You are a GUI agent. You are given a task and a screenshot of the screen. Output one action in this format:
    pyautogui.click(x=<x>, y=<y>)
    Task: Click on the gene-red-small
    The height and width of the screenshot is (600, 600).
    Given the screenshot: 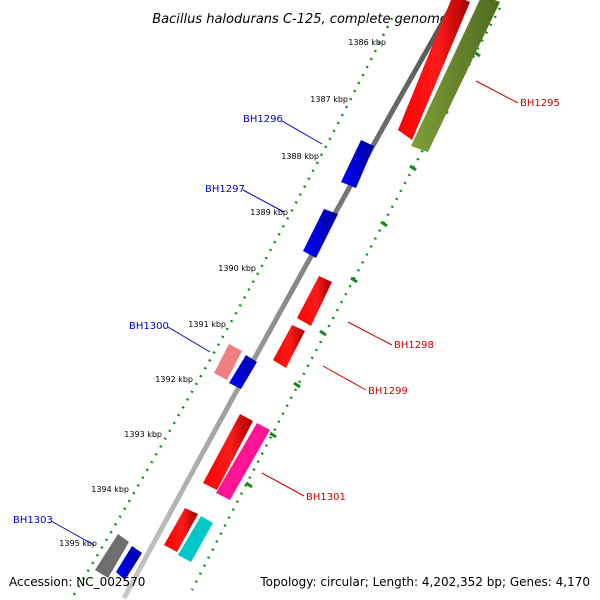 What is the action you would take?
    pyautogui.click(x=181, y=530)
    